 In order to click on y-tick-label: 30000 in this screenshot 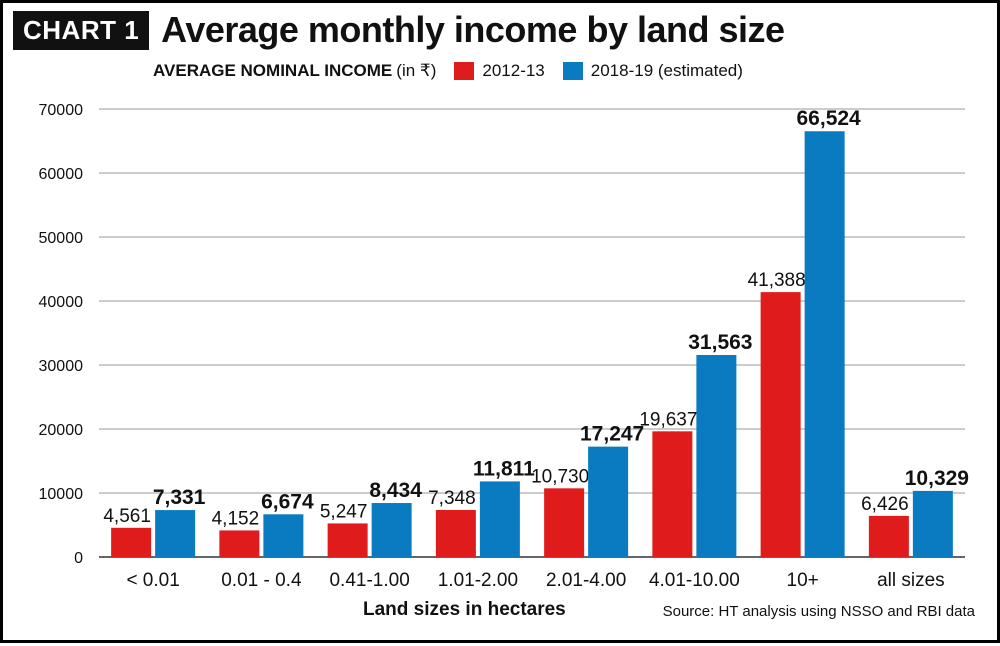, I will do `click(61, 366)`.